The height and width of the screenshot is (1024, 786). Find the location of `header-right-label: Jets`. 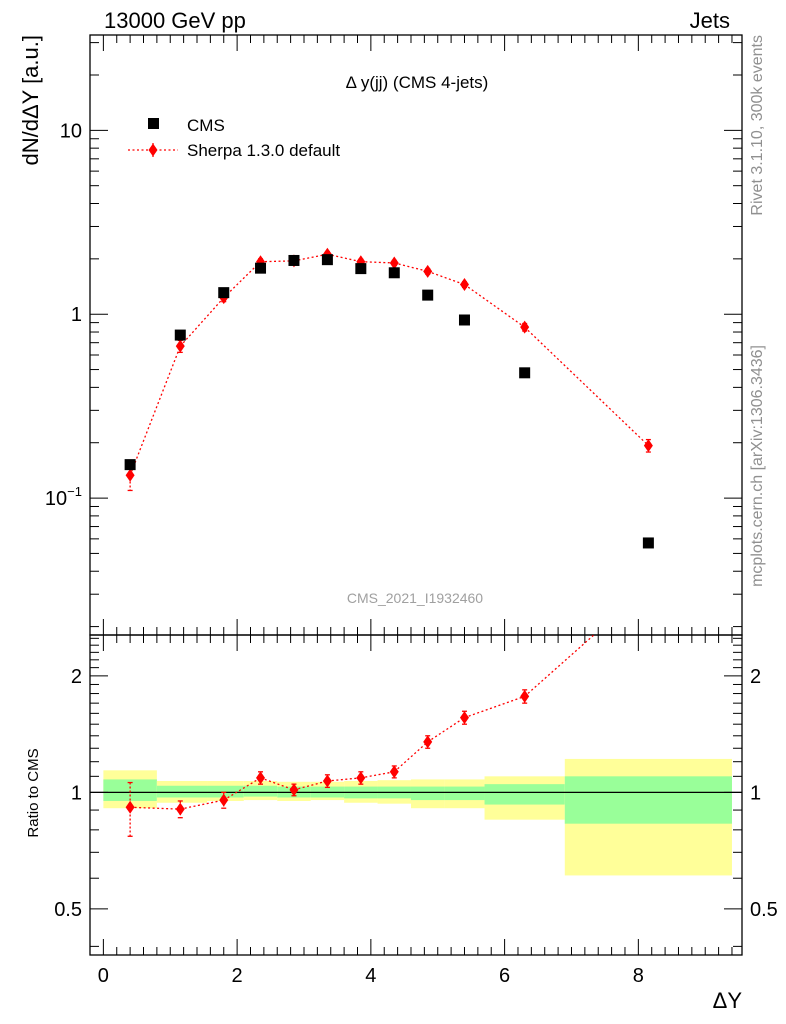

header-right-label: Jets is located at coordinates (710, 20).